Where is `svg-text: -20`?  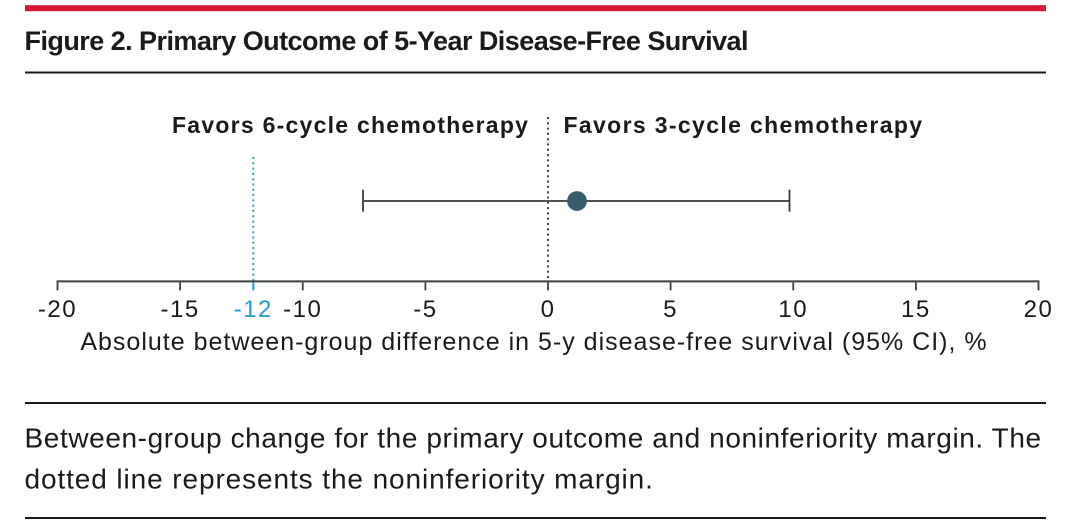 svg-text: -20 is located at coordinates (57, 309).